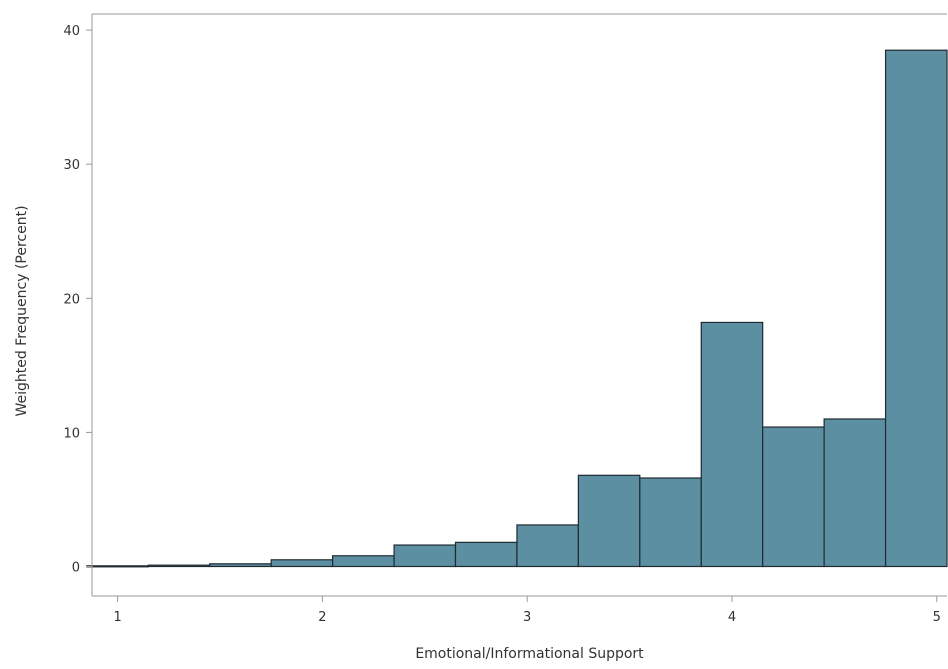  Describe the element at coordinates (529, 654) in the screenshot. I see `x-axis-title: Emotional/Informational Support` at that location.